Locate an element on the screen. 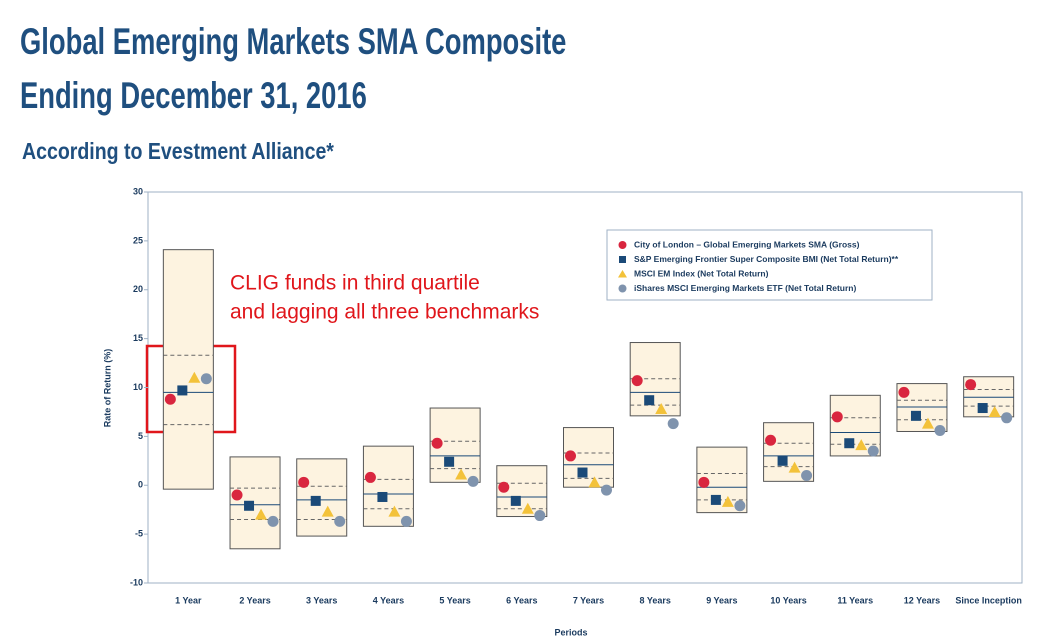 Image resolution: width=1057 pixels, height=644 pixels. y-tick-label: -10 is located at coordinates (136, 582).